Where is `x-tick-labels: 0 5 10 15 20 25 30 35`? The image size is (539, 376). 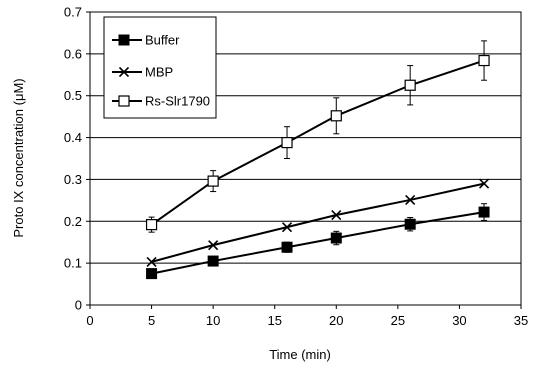
x-tick-labels: 0 5 10 15 20 25 30 35 is located at coordinates (307, 320).